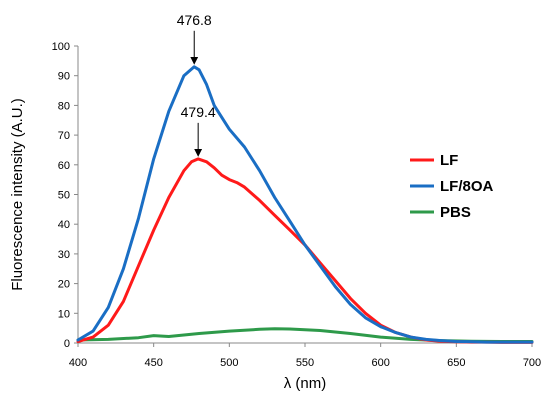 Image resolution: width=550 pixels, height=403 pixels. What do you see at coordinates (64, 314) in the screenshot?
I see `y-tick-label: 10` at bounding box center [64, 314].